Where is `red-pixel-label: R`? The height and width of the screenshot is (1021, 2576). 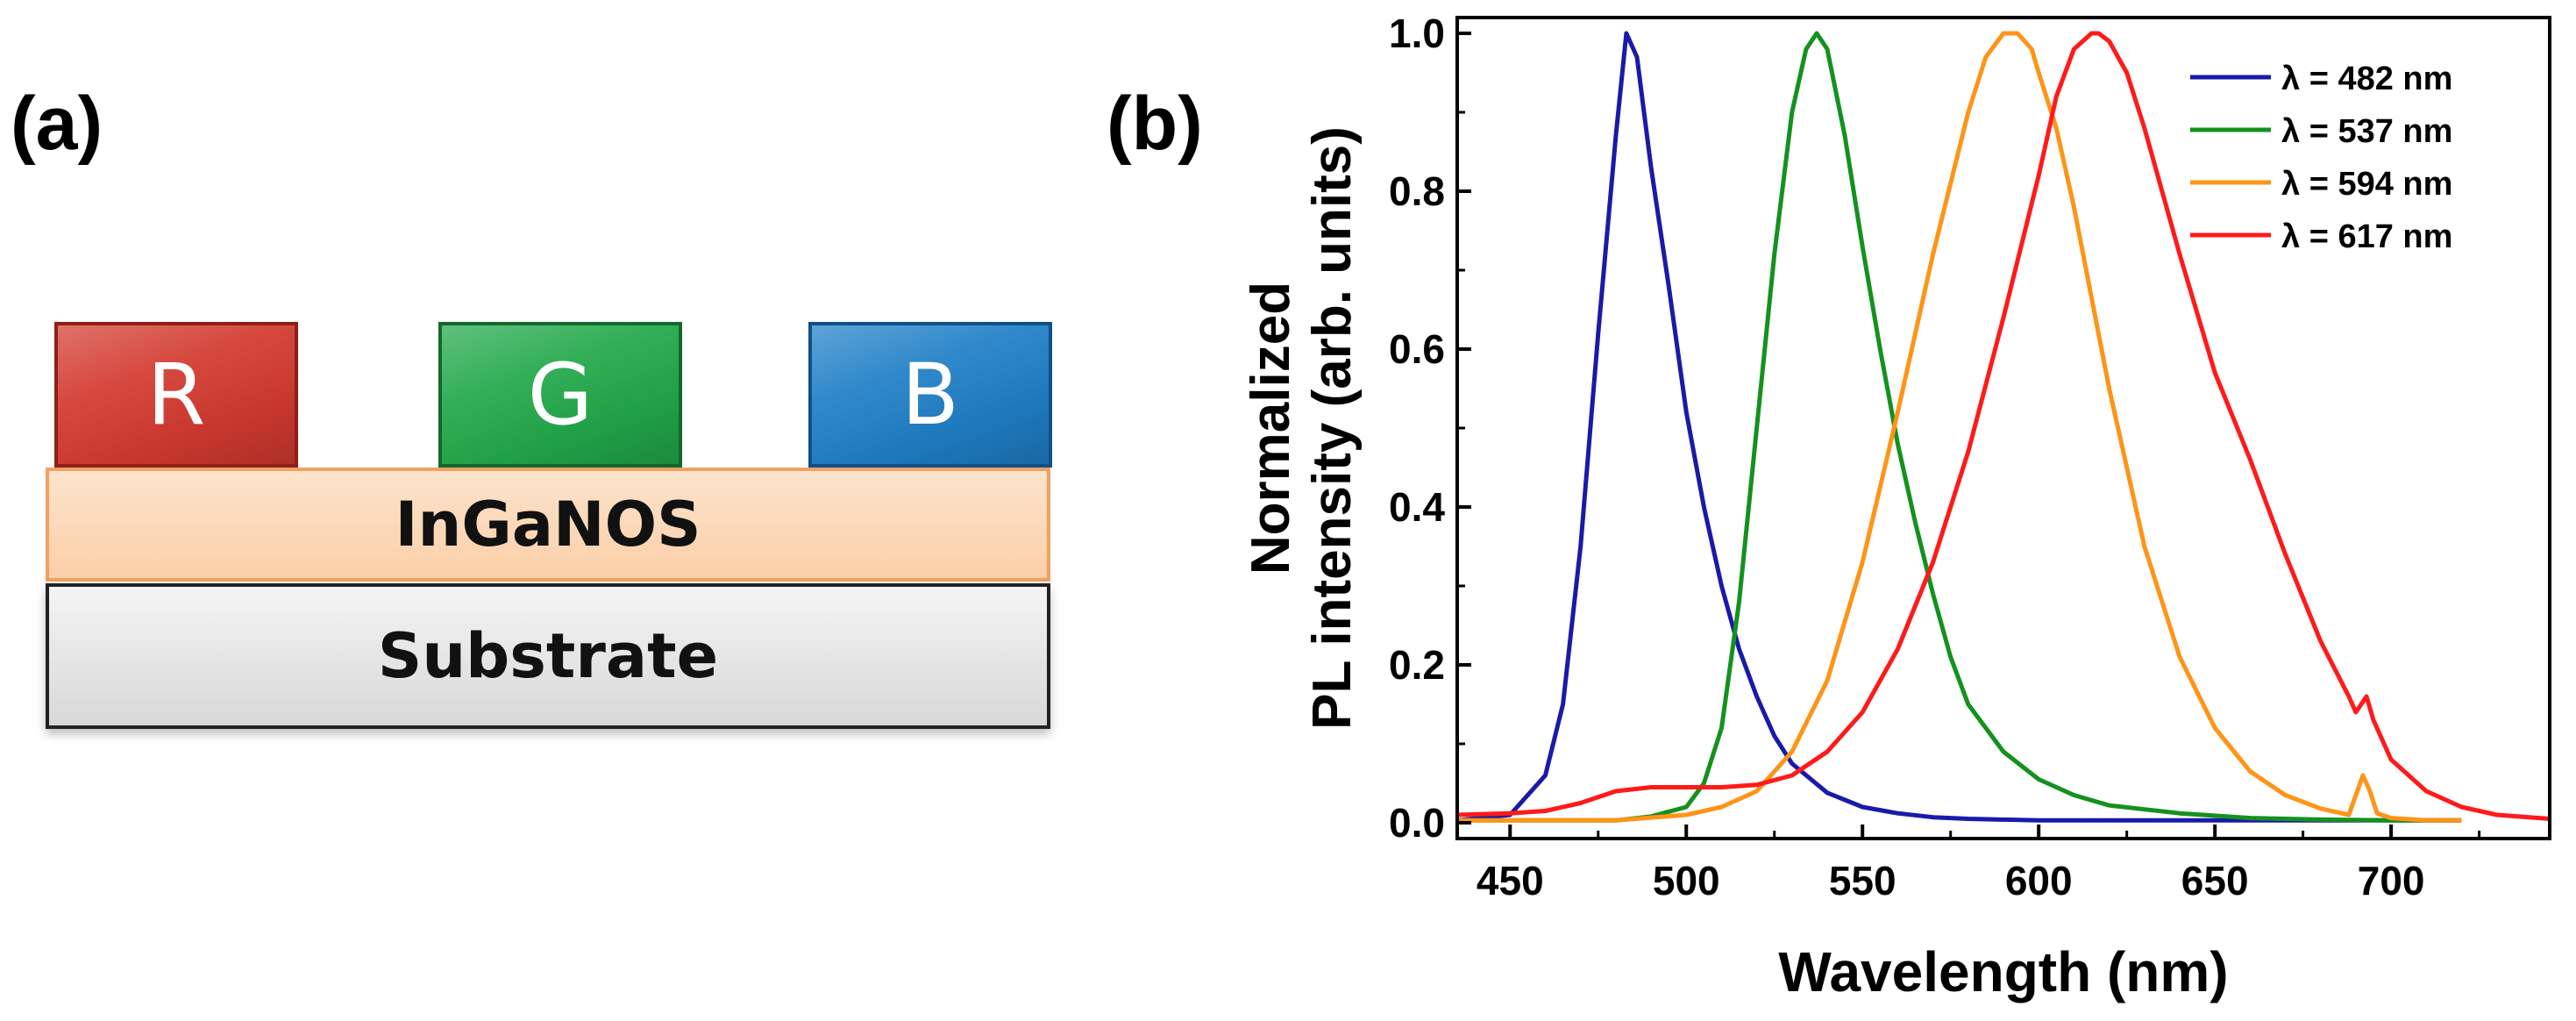 red-pixel-label: R is located at coordinates (176, 395).